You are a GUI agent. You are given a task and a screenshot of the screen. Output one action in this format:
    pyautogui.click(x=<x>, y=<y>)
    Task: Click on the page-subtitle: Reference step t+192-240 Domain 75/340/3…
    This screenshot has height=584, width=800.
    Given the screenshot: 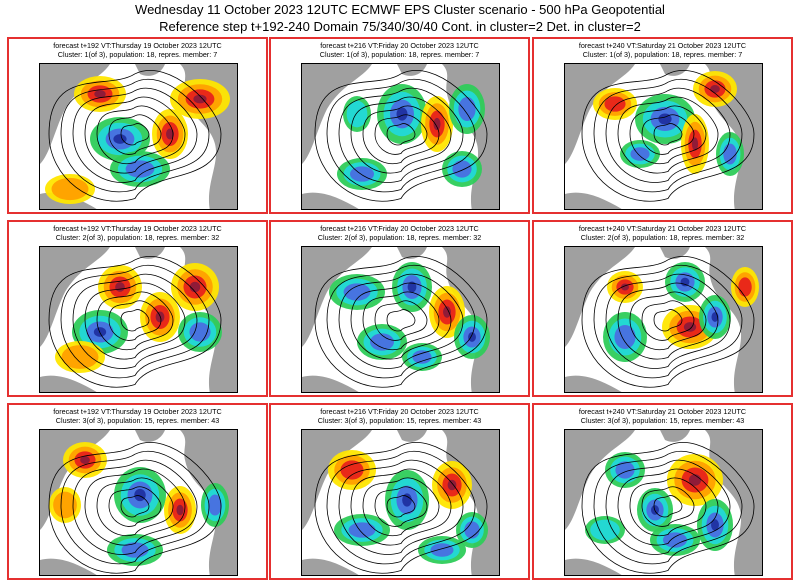 What is the action you would take?
    pyautogui.click(x=400, y=26)
    